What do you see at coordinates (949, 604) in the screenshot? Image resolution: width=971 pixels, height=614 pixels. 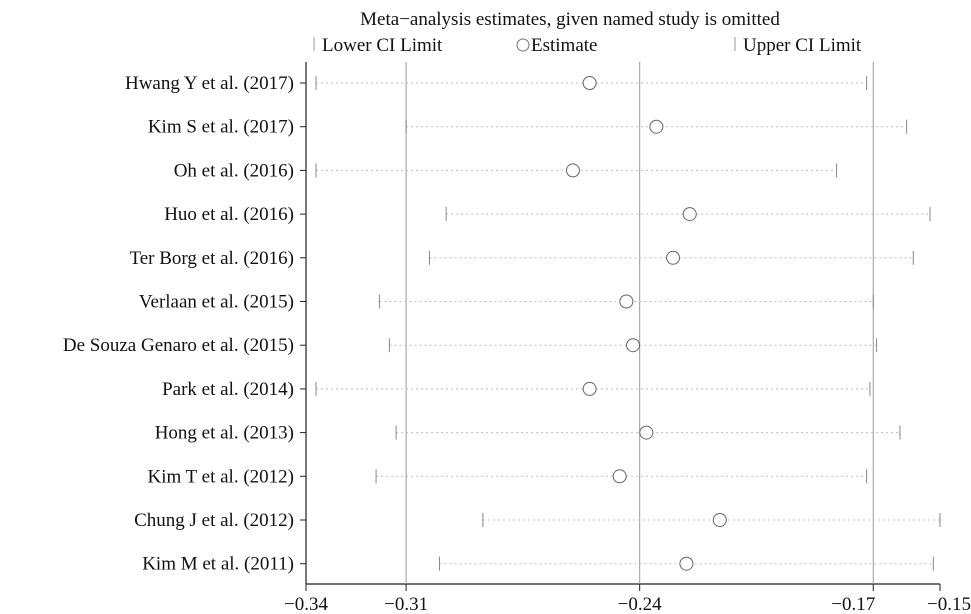 I see `x-tick-label: −0.15` at bounding box center [949, 604].